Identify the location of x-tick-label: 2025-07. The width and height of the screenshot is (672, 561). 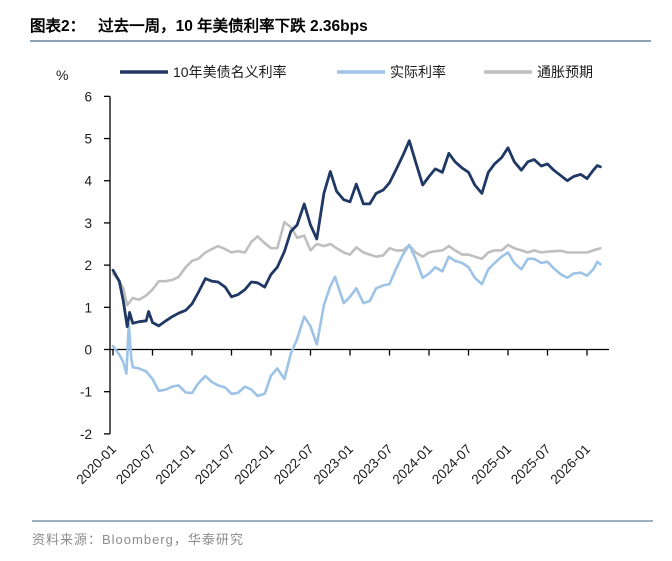
(531, 465).